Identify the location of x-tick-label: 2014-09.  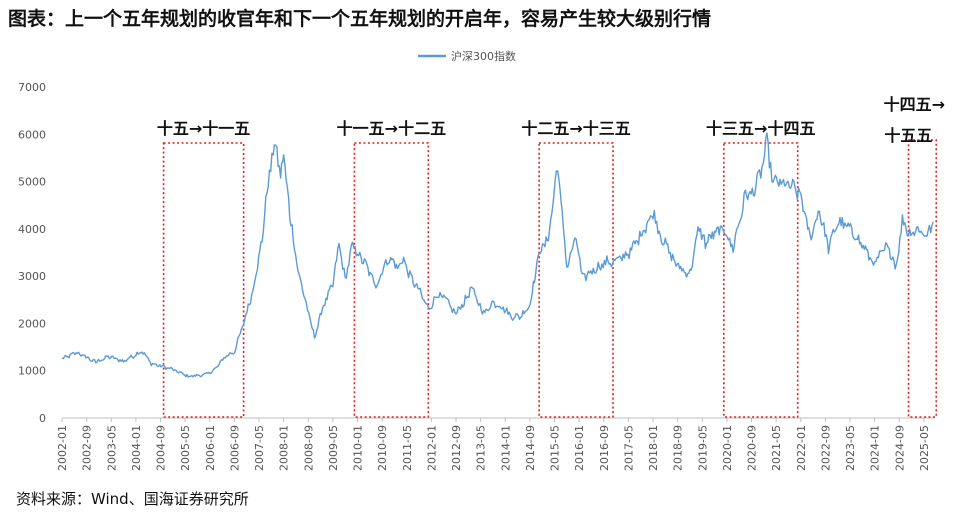
(530, 448).